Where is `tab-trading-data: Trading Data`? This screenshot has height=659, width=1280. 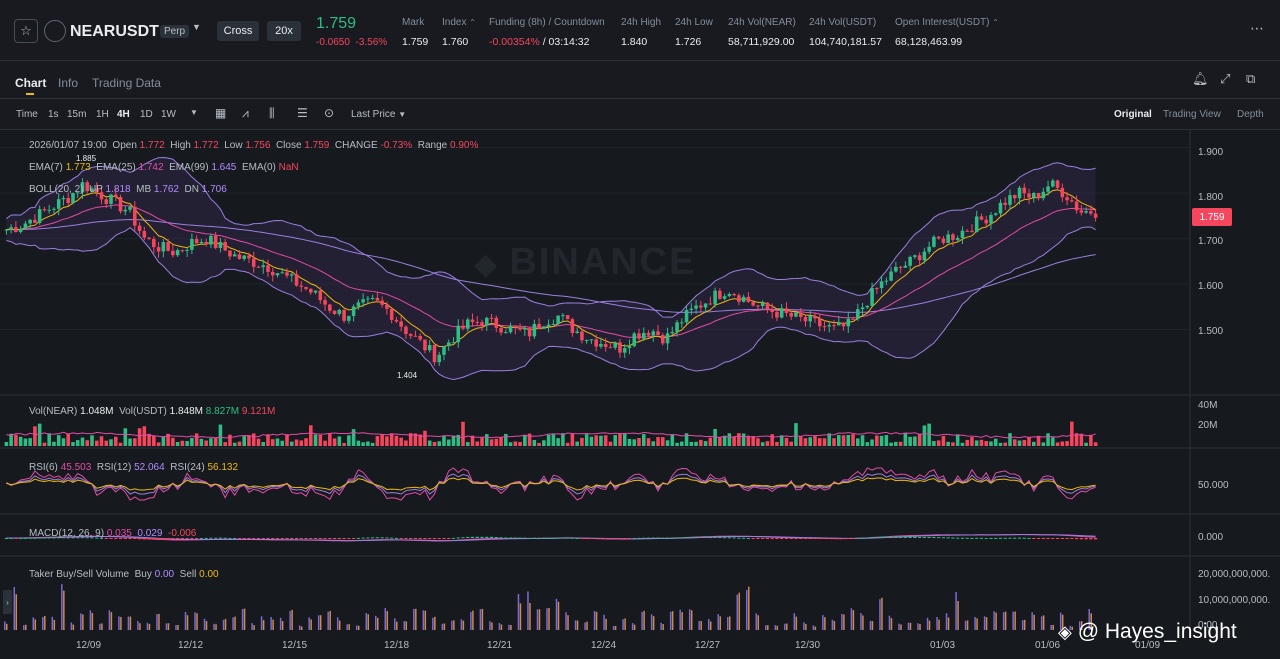 tab-trading-data: Trading Data is located at coordinates (126, 83).